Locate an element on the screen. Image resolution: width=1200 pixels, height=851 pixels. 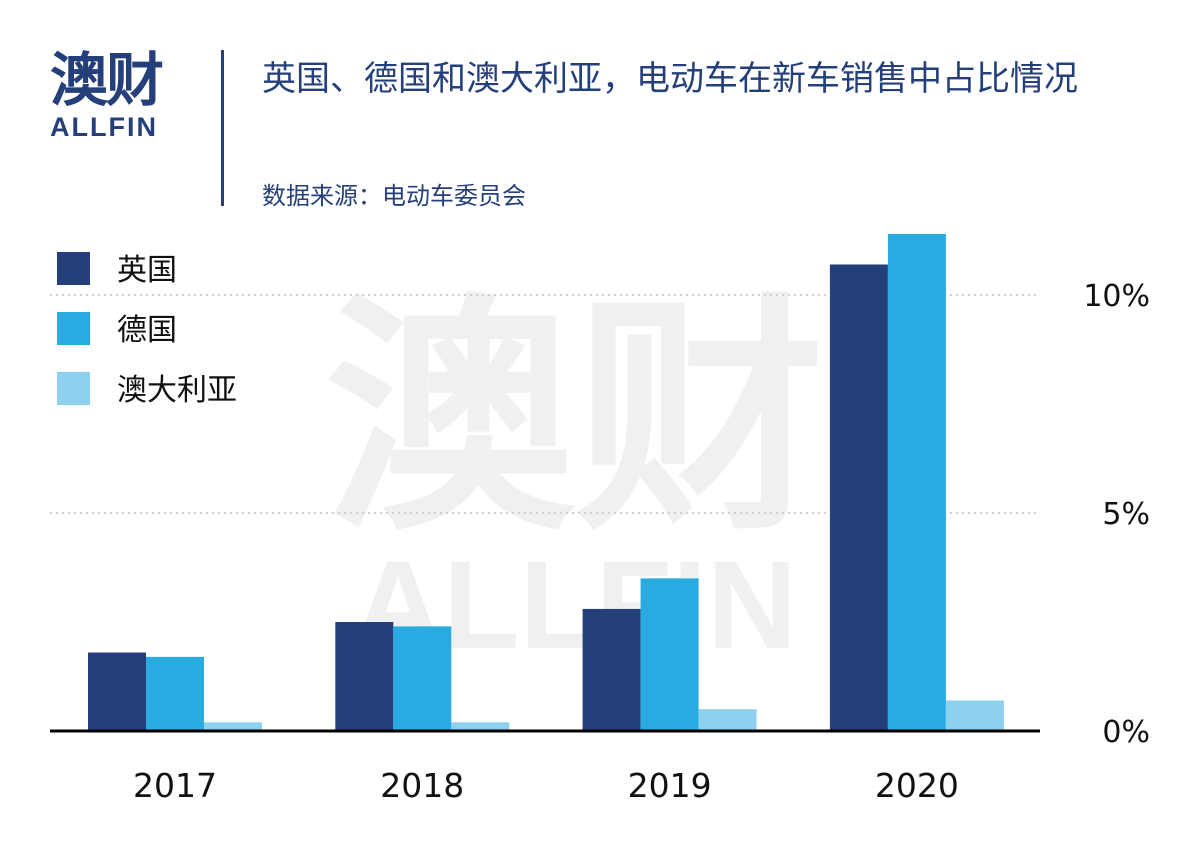
x-tick-label: 2017 is located at coordinates (175, 785).